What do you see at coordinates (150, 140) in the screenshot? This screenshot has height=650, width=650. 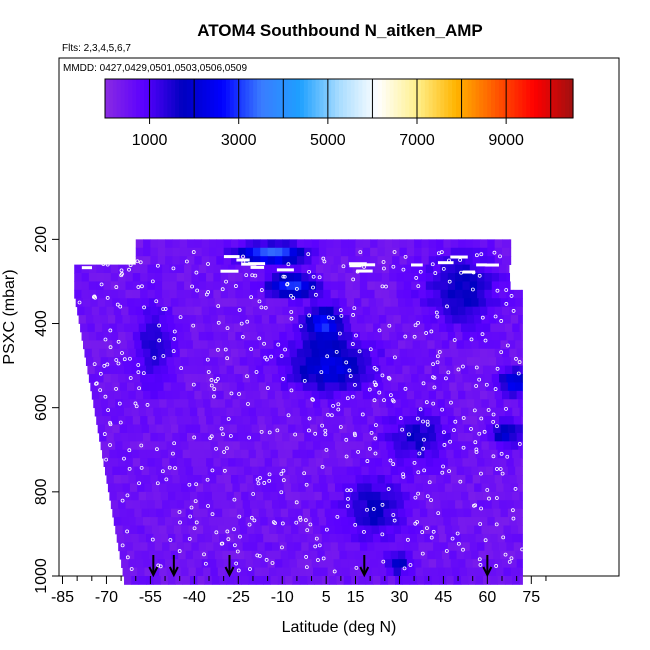 I see `colorbar-tick-label: 1000` at bounding box center [150, 140].